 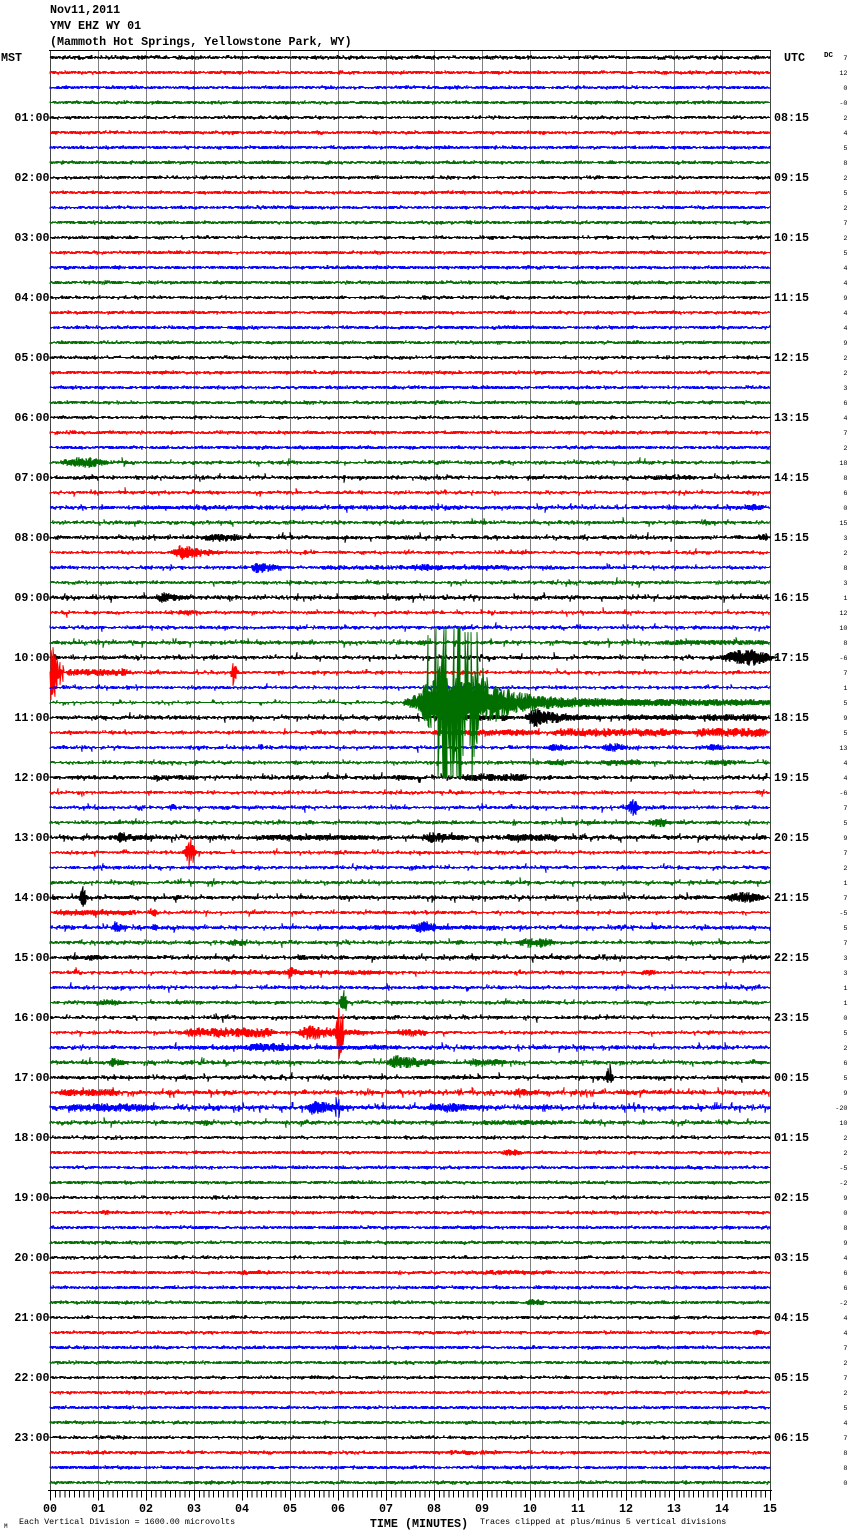 I want to click on svg-text: M, so click(x=6, y=1526).